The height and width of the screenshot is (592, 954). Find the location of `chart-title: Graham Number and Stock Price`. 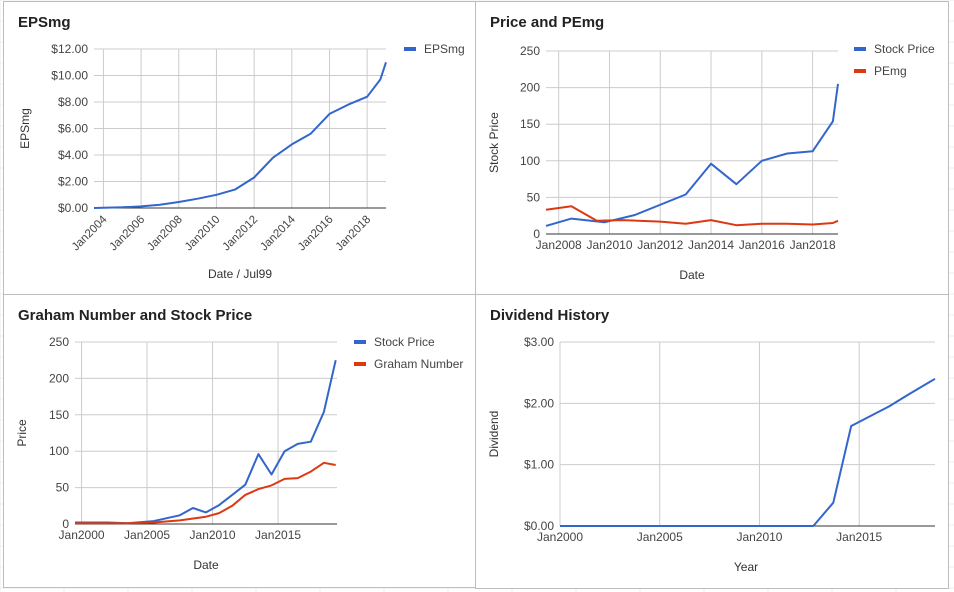

chart-title: Graham Number and Stock Price is located at coordinates (135, 315).